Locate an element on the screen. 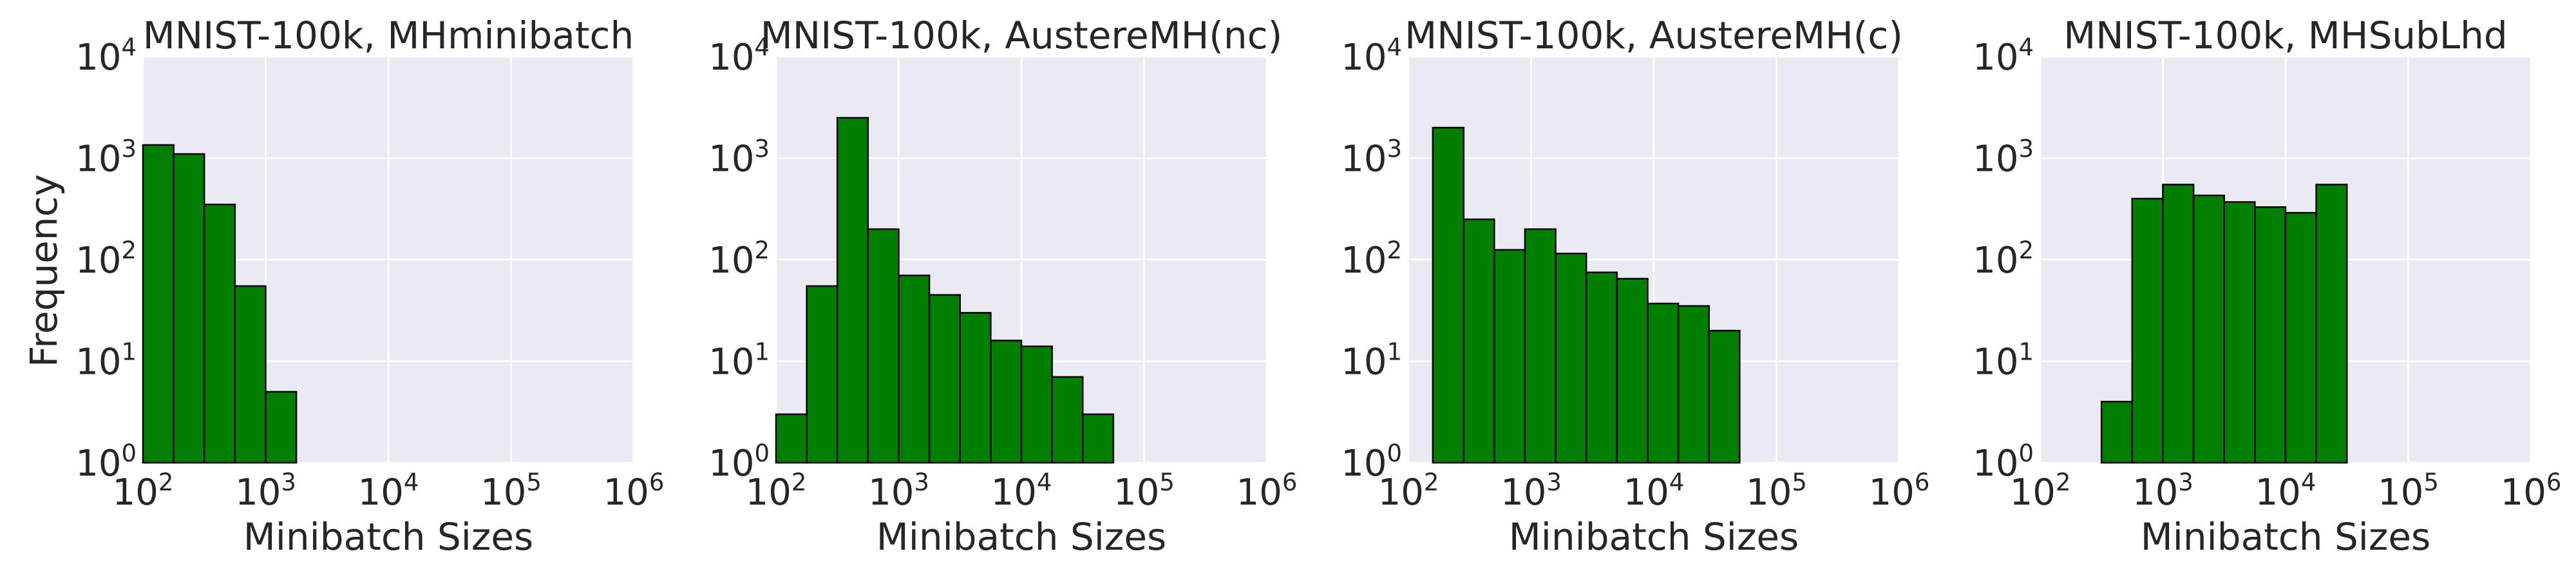 The image size is (2576, 580). panel-title: MNIST-100k, MHSubLhd is located at coordinates (2285, 35).